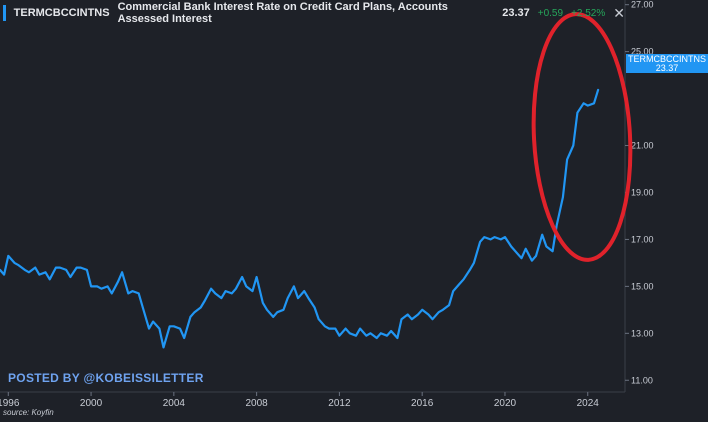 The width and height of the screenshot is (708, 422). I want to click on source-note: source: Koyfin, so click(28, 412).